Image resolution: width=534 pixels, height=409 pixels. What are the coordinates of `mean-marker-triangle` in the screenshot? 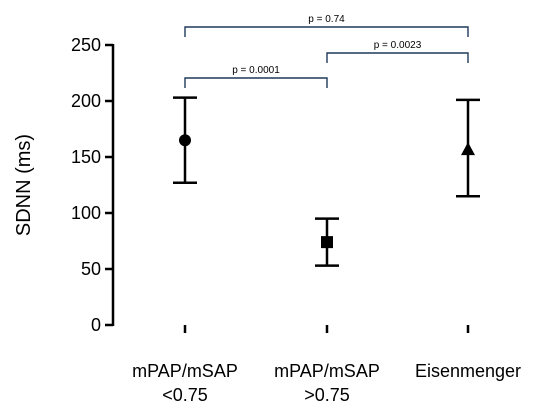 It's located at (468, 149).